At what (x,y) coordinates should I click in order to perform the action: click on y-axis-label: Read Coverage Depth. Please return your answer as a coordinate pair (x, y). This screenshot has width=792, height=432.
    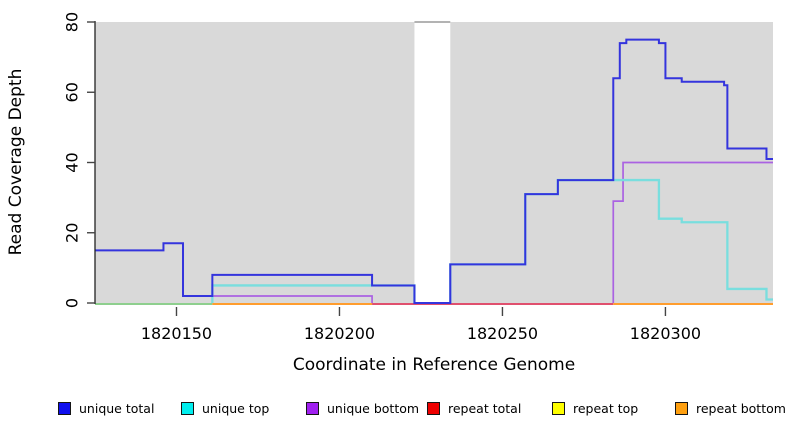
    Looking at the image, I should click on (16, 162).